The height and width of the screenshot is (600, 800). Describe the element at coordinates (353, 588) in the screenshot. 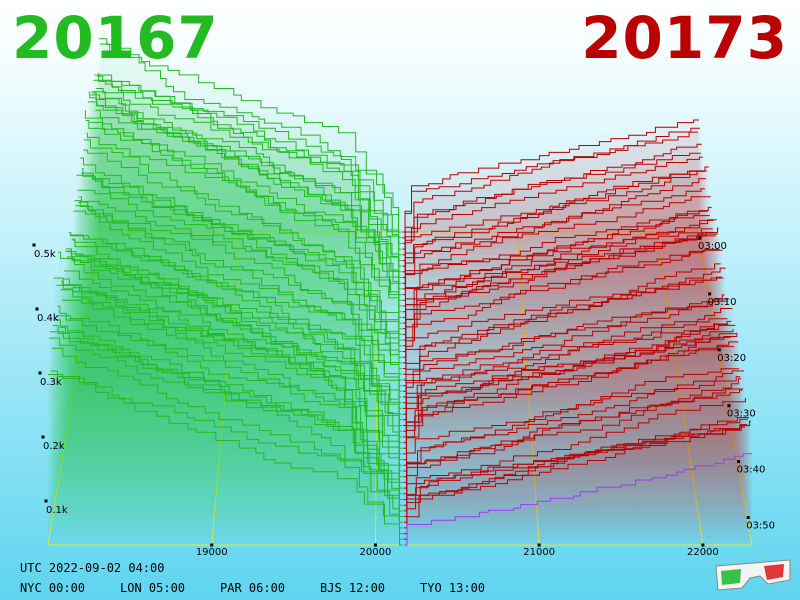

I see `time-bjs: BJS 12:00` at that location.